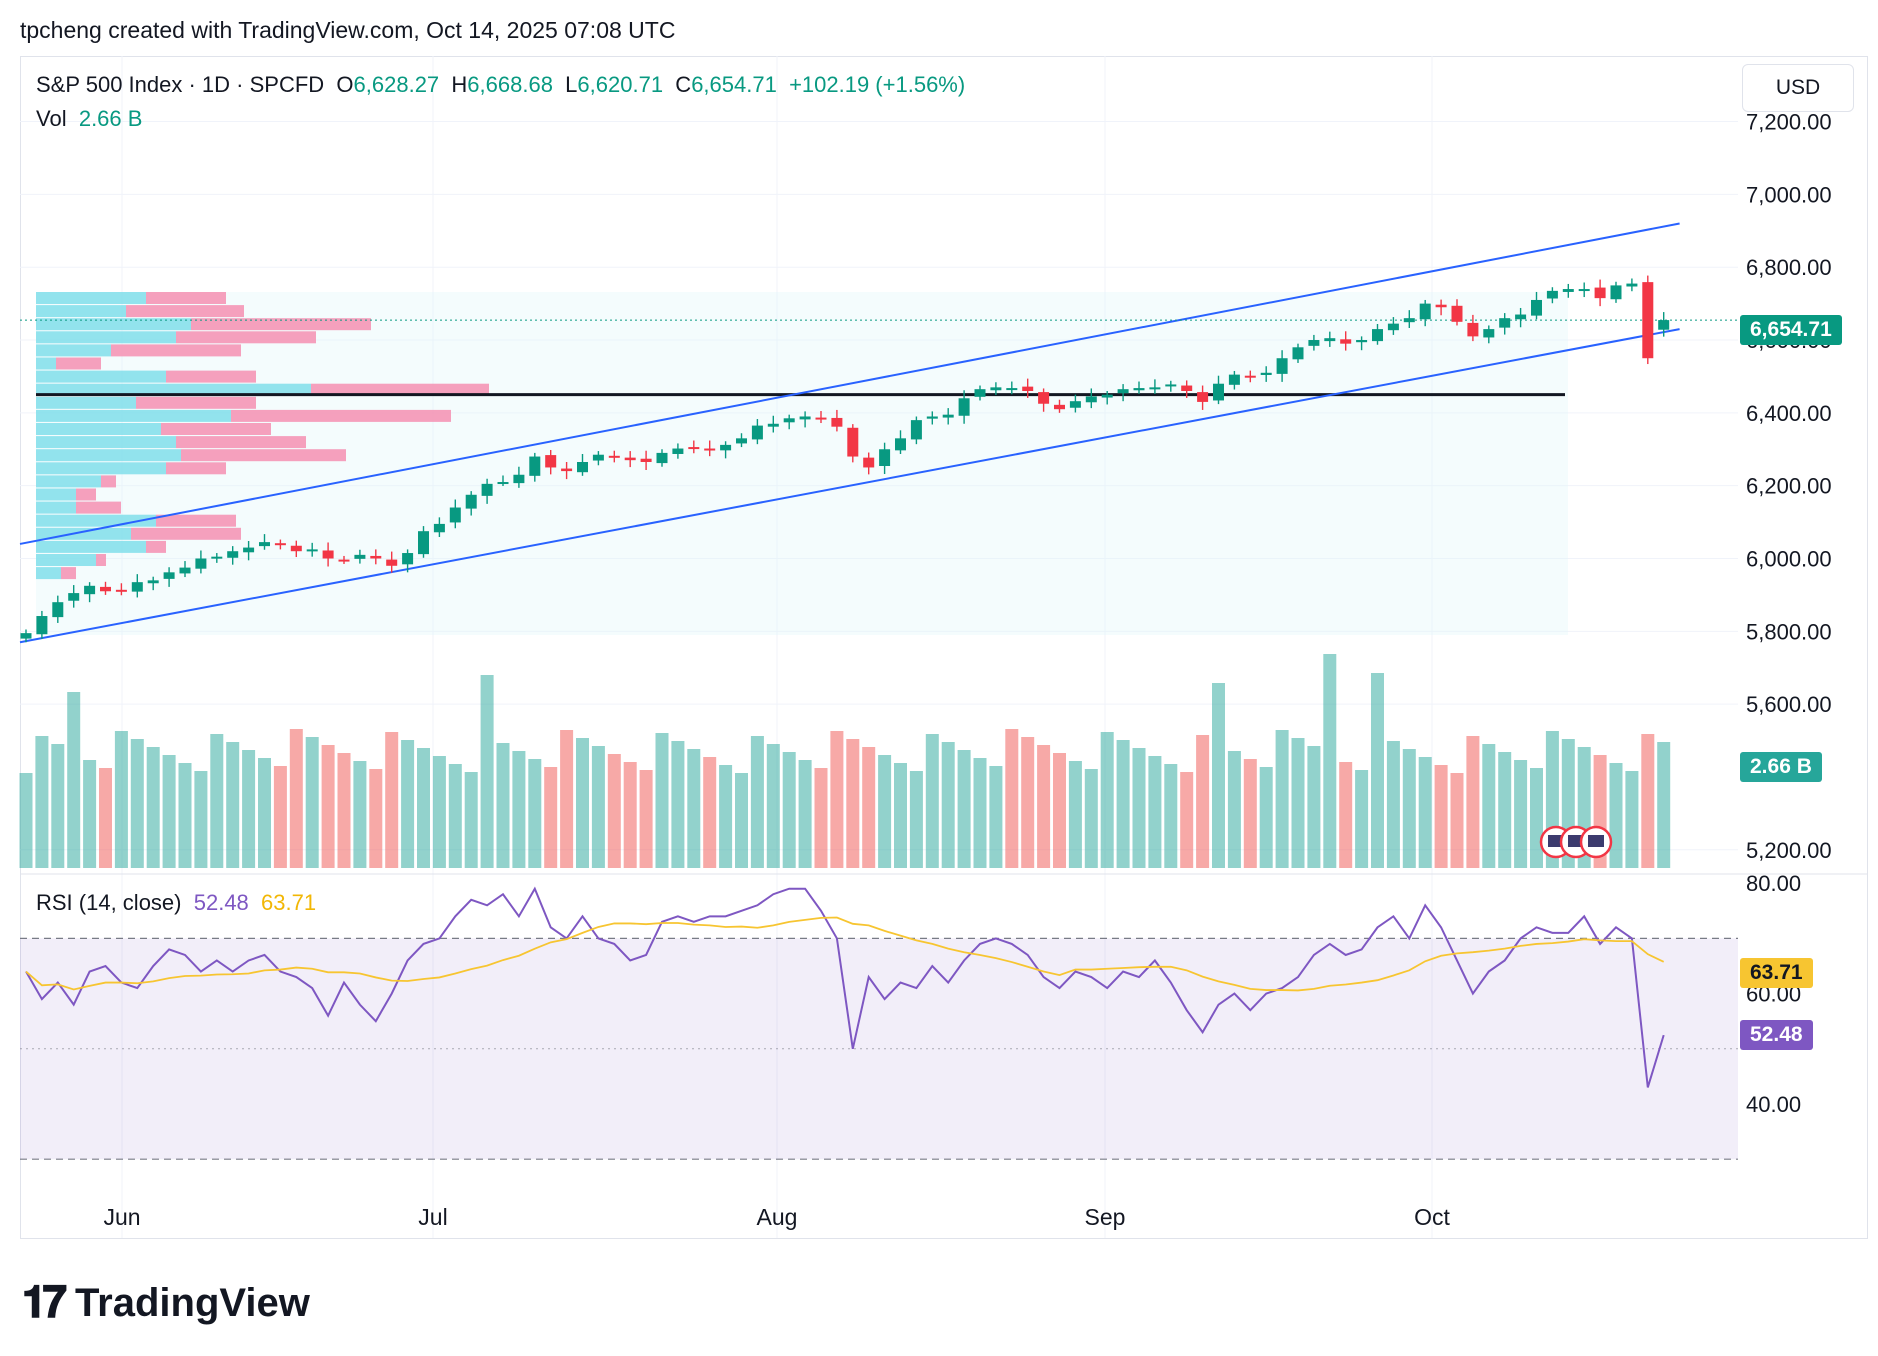  What do you see at coordinates (1105, 1217) in the screenshot?
I see `time-label: Sep` at bounding box center [1105, 1217].